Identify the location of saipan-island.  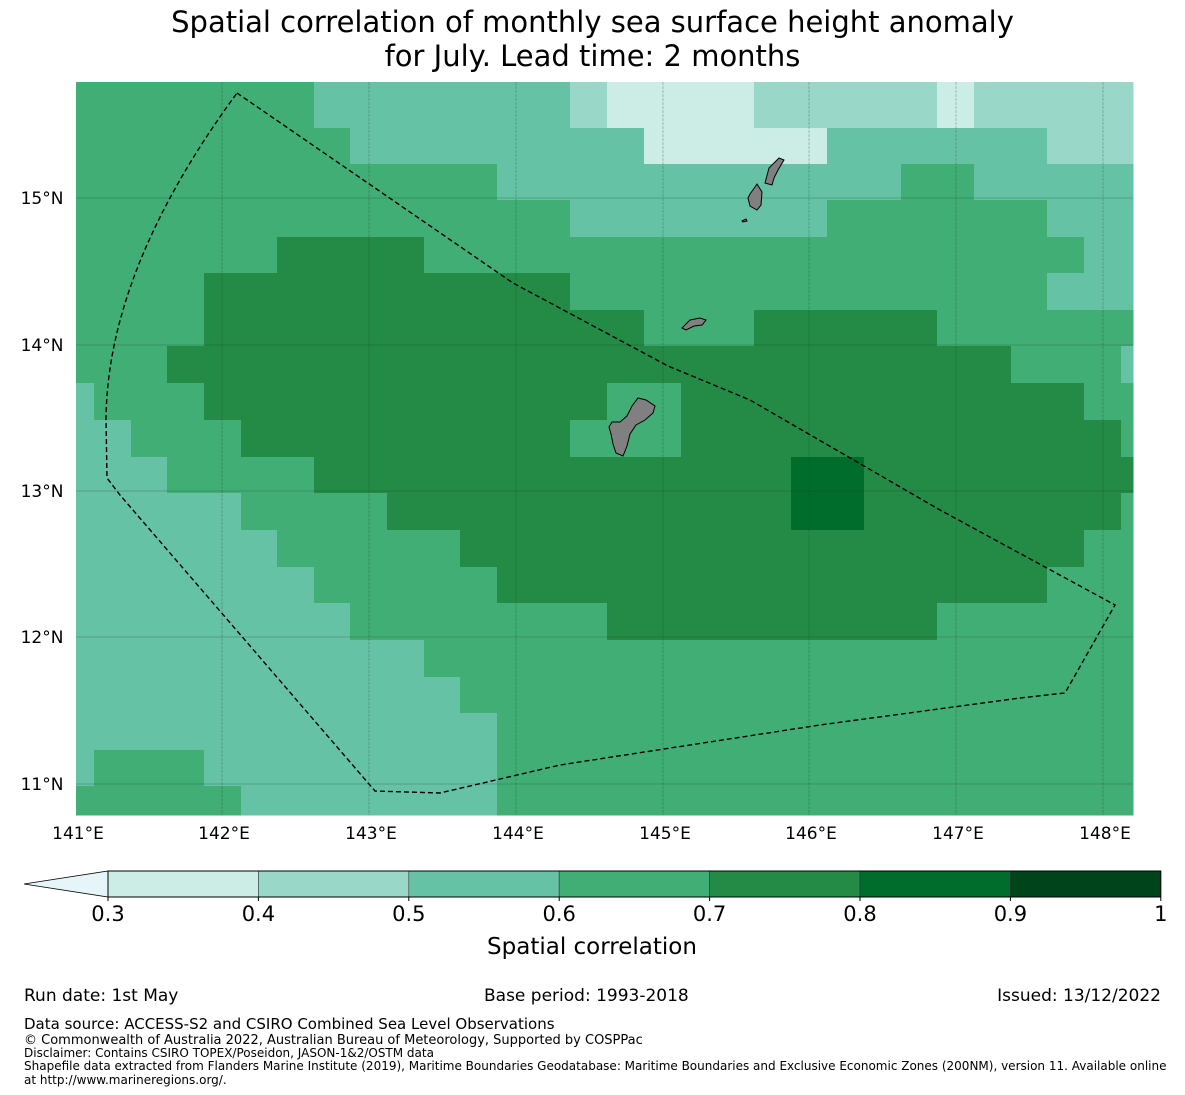
(774, 171).